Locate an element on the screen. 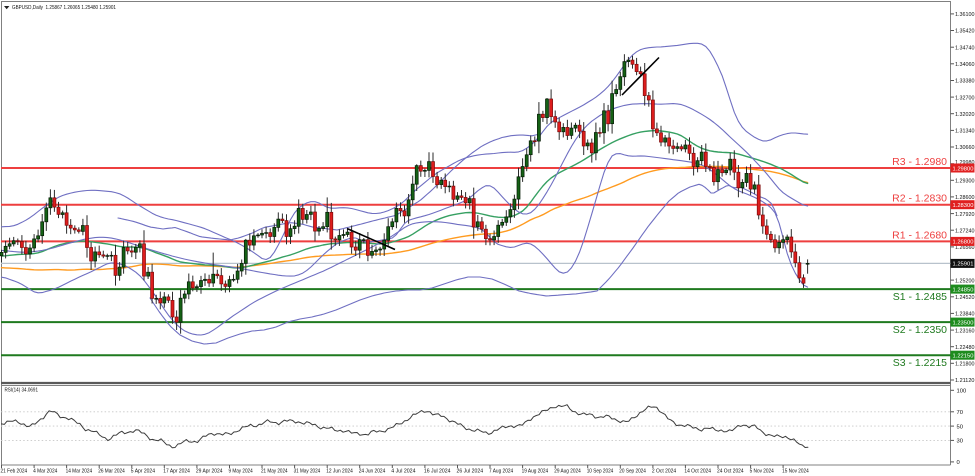  svg-text: 1.34060 is located at coordinates (965, 65).